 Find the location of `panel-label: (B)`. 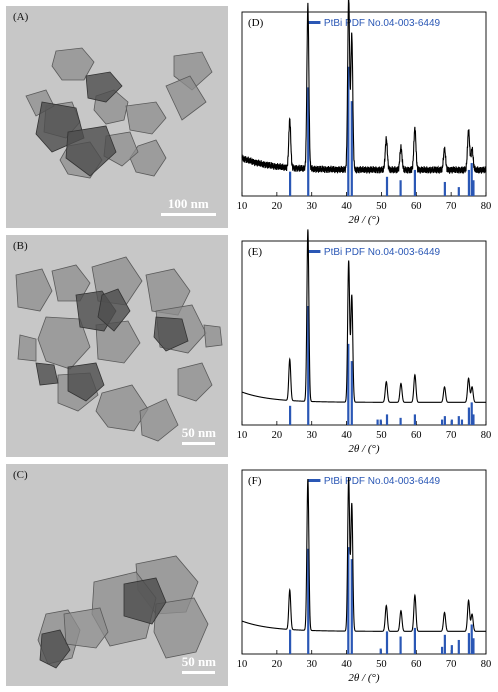

panel-label: (B) is located at coordinates (20, 246).